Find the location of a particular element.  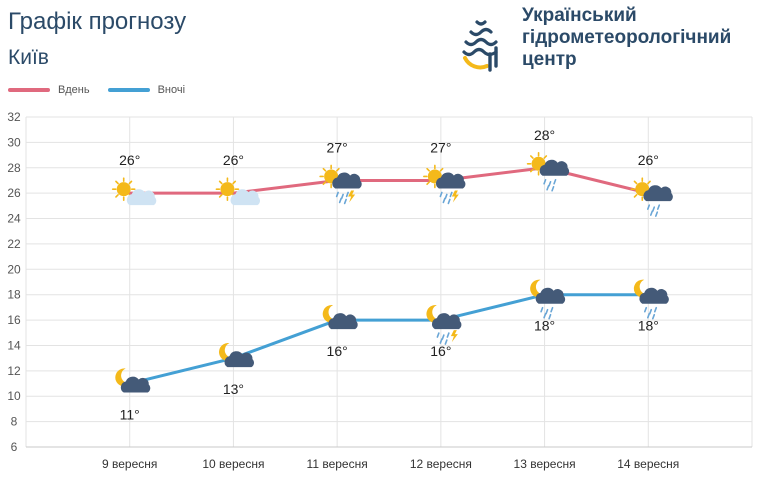

y-tick-label: 28 is located at coordinates (14, 168).